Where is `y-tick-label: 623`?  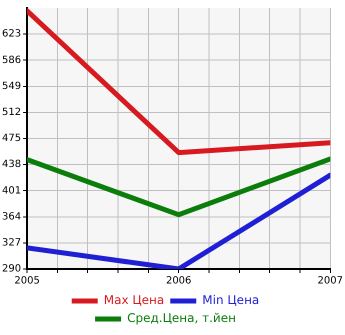
y-tick-label: 623 is located at coordinates (12, 34).